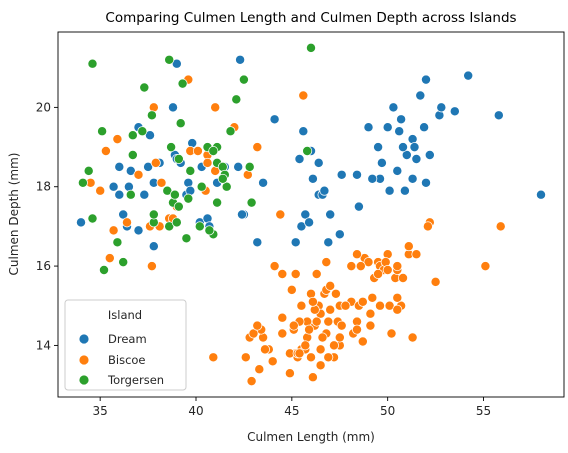 The height and width of the screenshot is (453, 568). Describe the element at coordinates (127, 339) in the screenshot. I see `legend-label-dream: Dream` at that location.